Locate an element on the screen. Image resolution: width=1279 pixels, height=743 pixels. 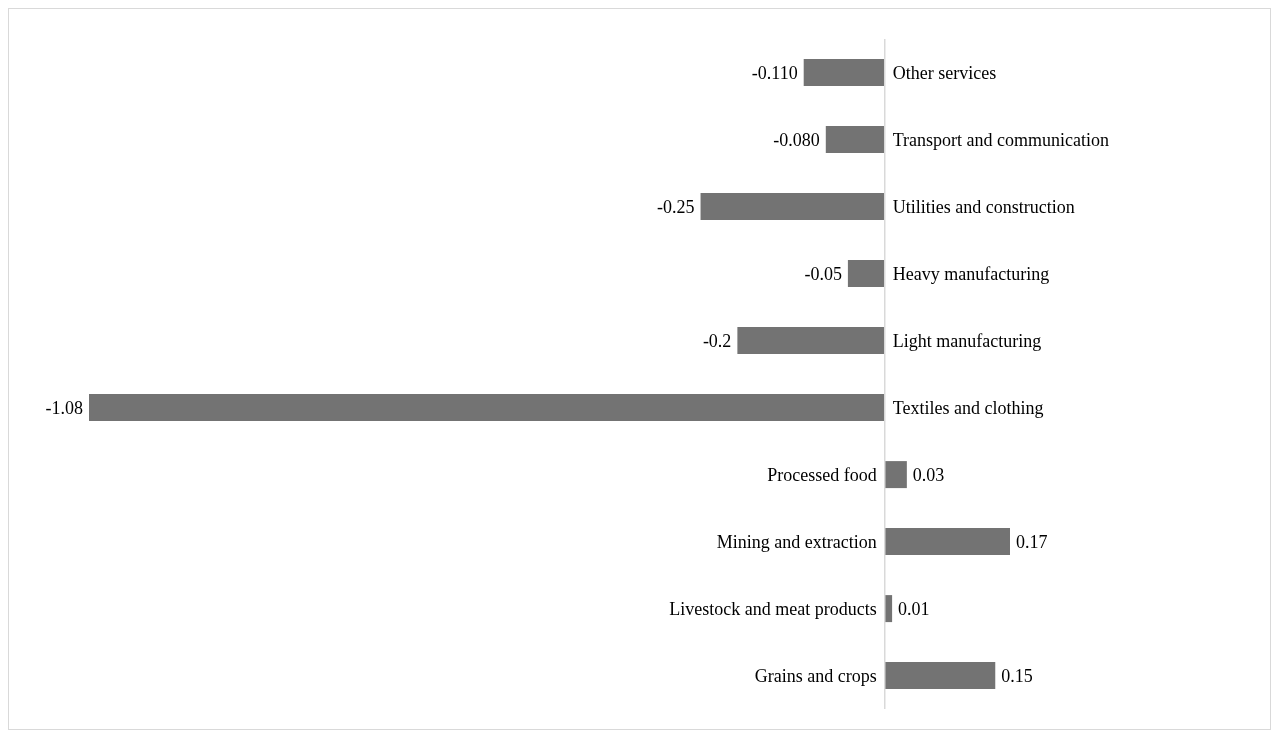
data-label: 0.17 is located at coordinates (1032, 541).